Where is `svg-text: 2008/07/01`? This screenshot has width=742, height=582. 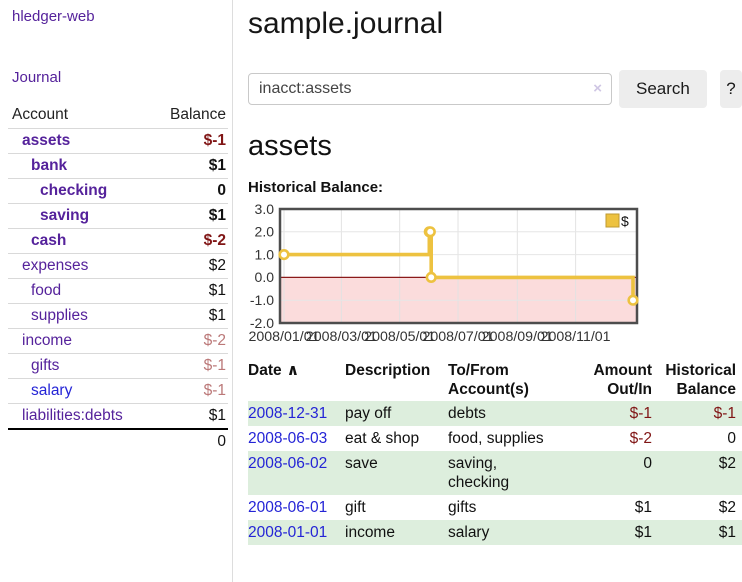 svg-text: 2008/07/01 is located at coordinates (457, 337).